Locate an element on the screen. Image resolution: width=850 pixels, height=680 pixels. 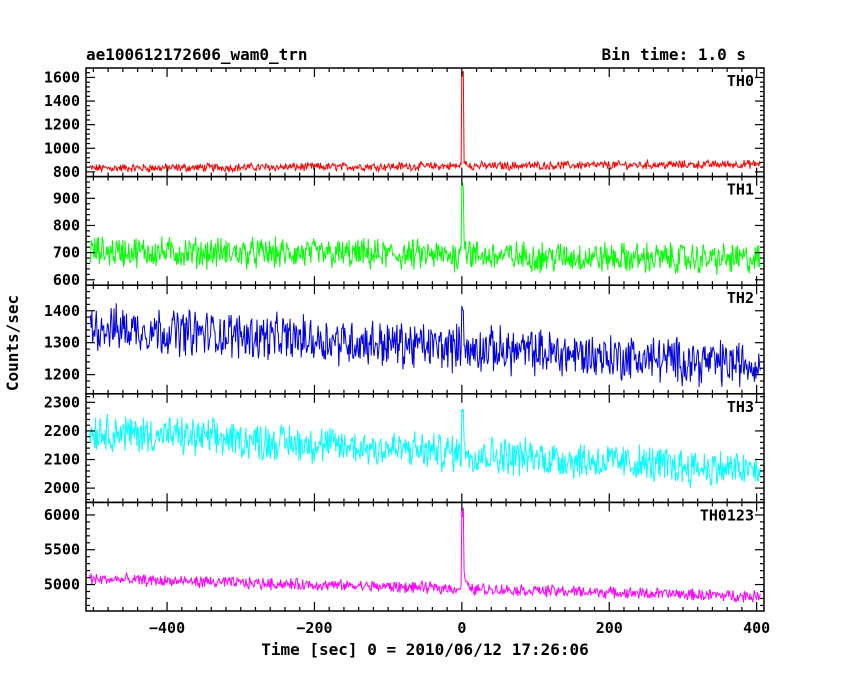
panel-label-th2: TH2 is located at coordinates (740, 298).